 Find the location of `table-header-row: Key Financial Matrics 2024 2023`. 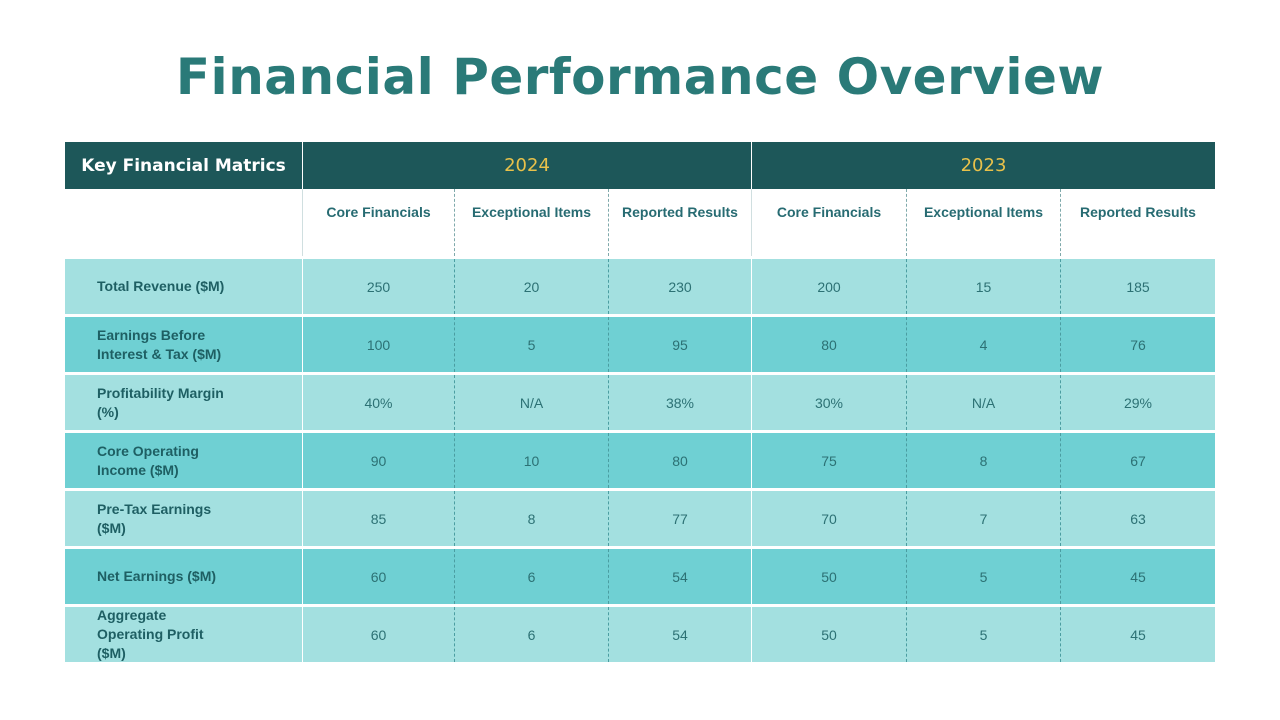

table-header-row: Key Financial Matrics 2024 2023 is located at coordinates (640, 165).